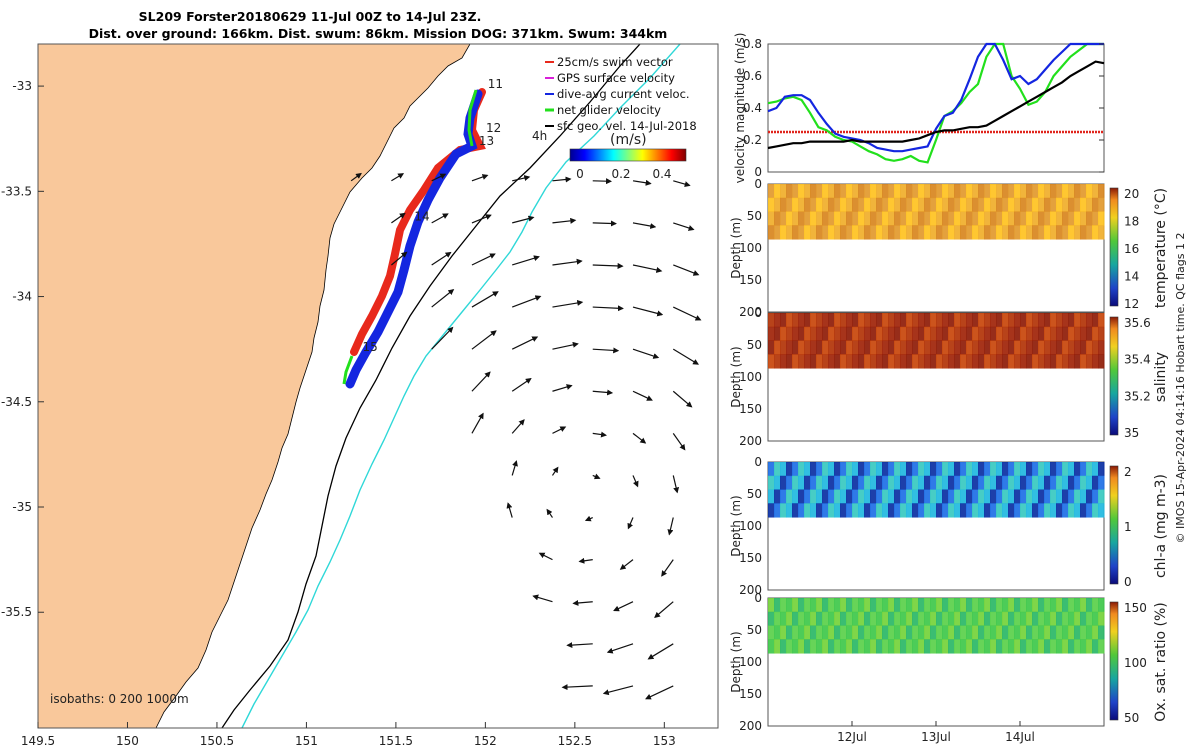 The height and width of the screenshot is (750, 1200). I want to click on map-ytick-label: -34, so click(22, 297).